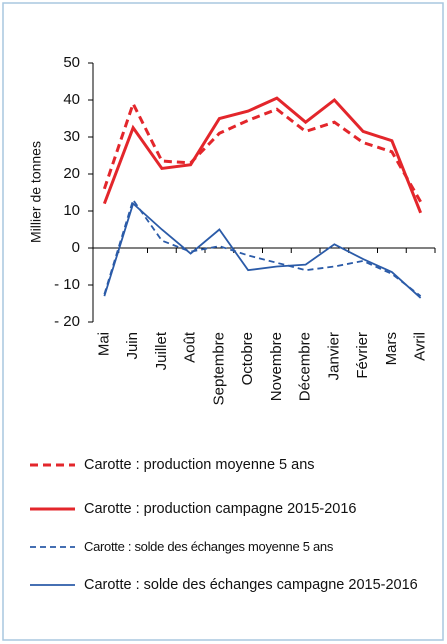 This screenshot has width=447, height=644. What do you see at coordinates (132, 346) in the screenshot?
I see `x-tick-label: Juin` at bounding box center [132, 346].